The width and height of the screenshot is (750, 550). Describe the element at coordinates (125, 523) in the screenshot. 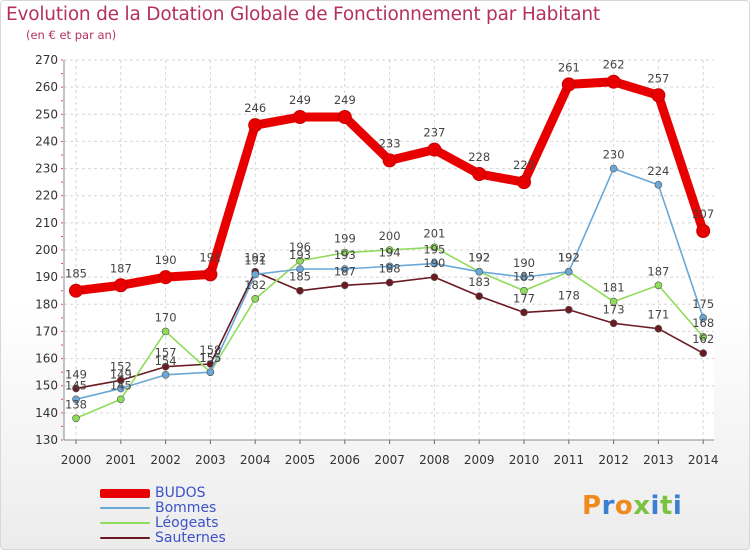

I see `legend-swatch-leogeats` at that location.